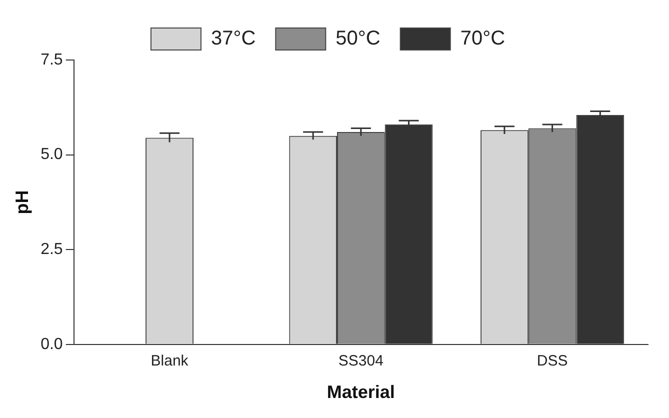 This screenshot has height=418, width=669. I want to click on y-axis-title: pH, so click(22, 202).